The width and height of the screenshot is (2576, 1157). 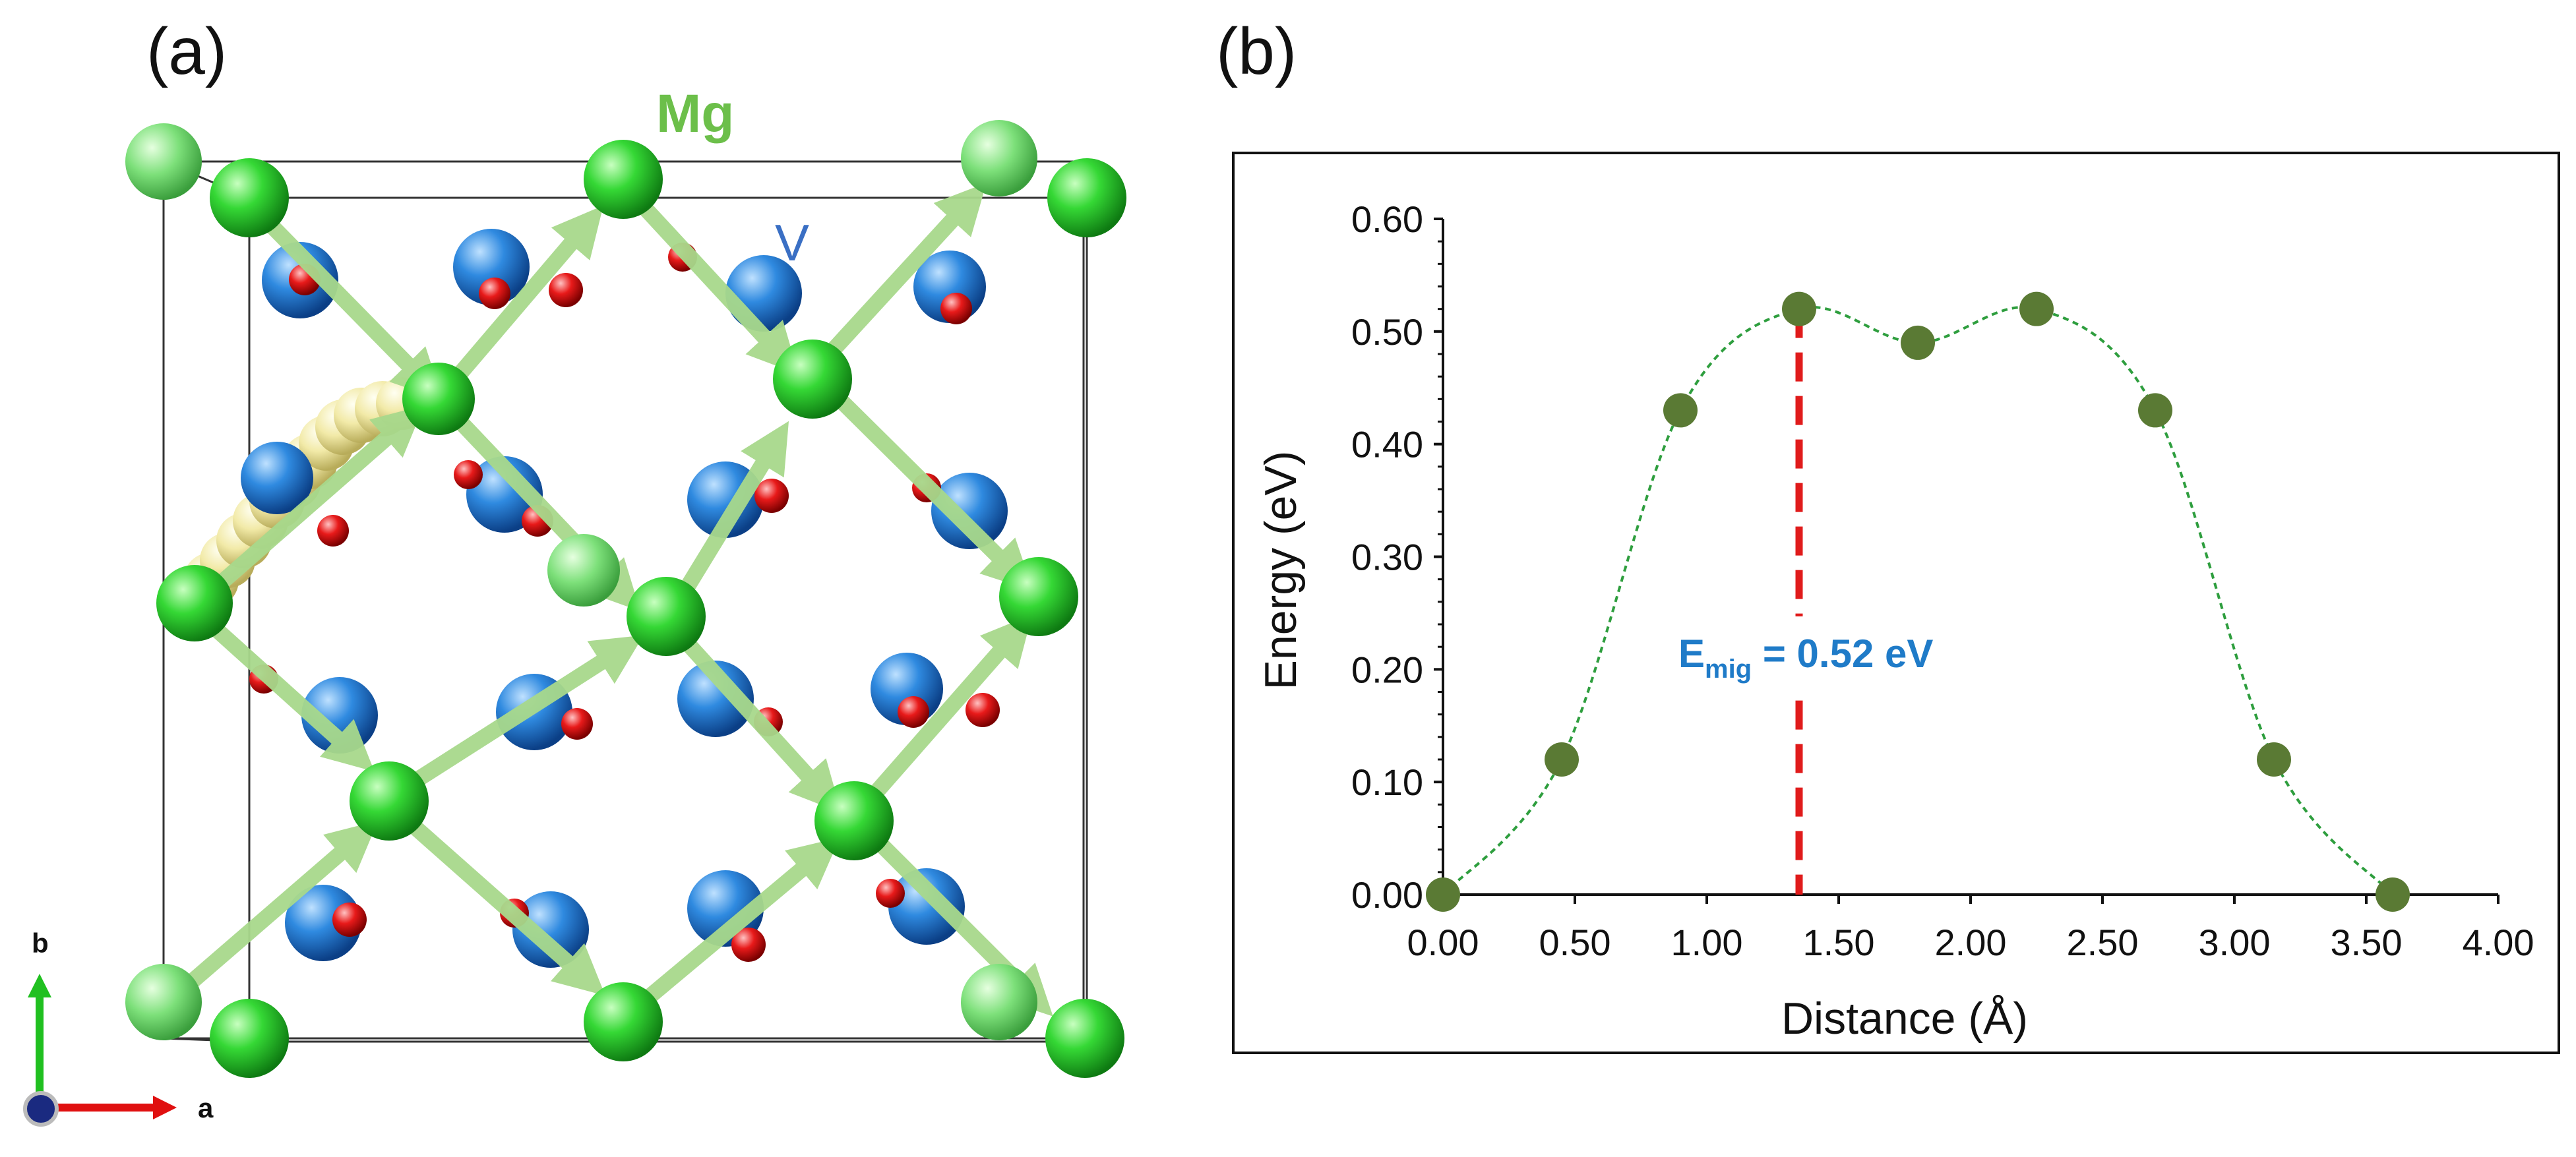 What do you see at coordinates (41, 1109) in the screenshot?
I see `axis-origin-icon` at bounding box center [41, 1109].